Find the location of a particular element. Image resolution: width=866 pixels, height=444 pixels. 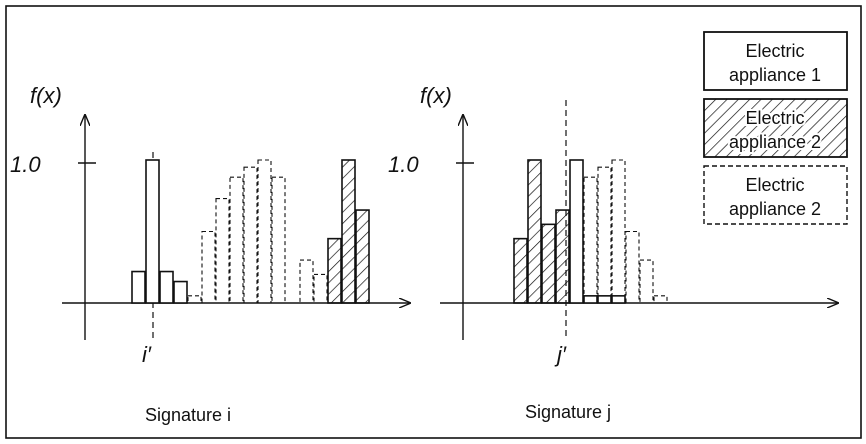

legend-item-appliance-1: Electric appliance 1 is located at coordinates (775, 61).